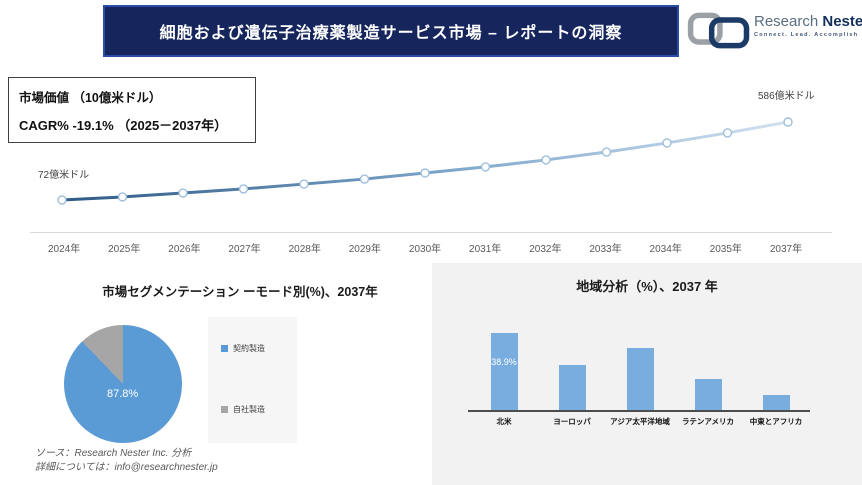 The image size is (862, 485). What do you see at coordinates (842, 21) in the screenshot?
I see `logo-name-part2: Nester` at bounding box center [842, 21].